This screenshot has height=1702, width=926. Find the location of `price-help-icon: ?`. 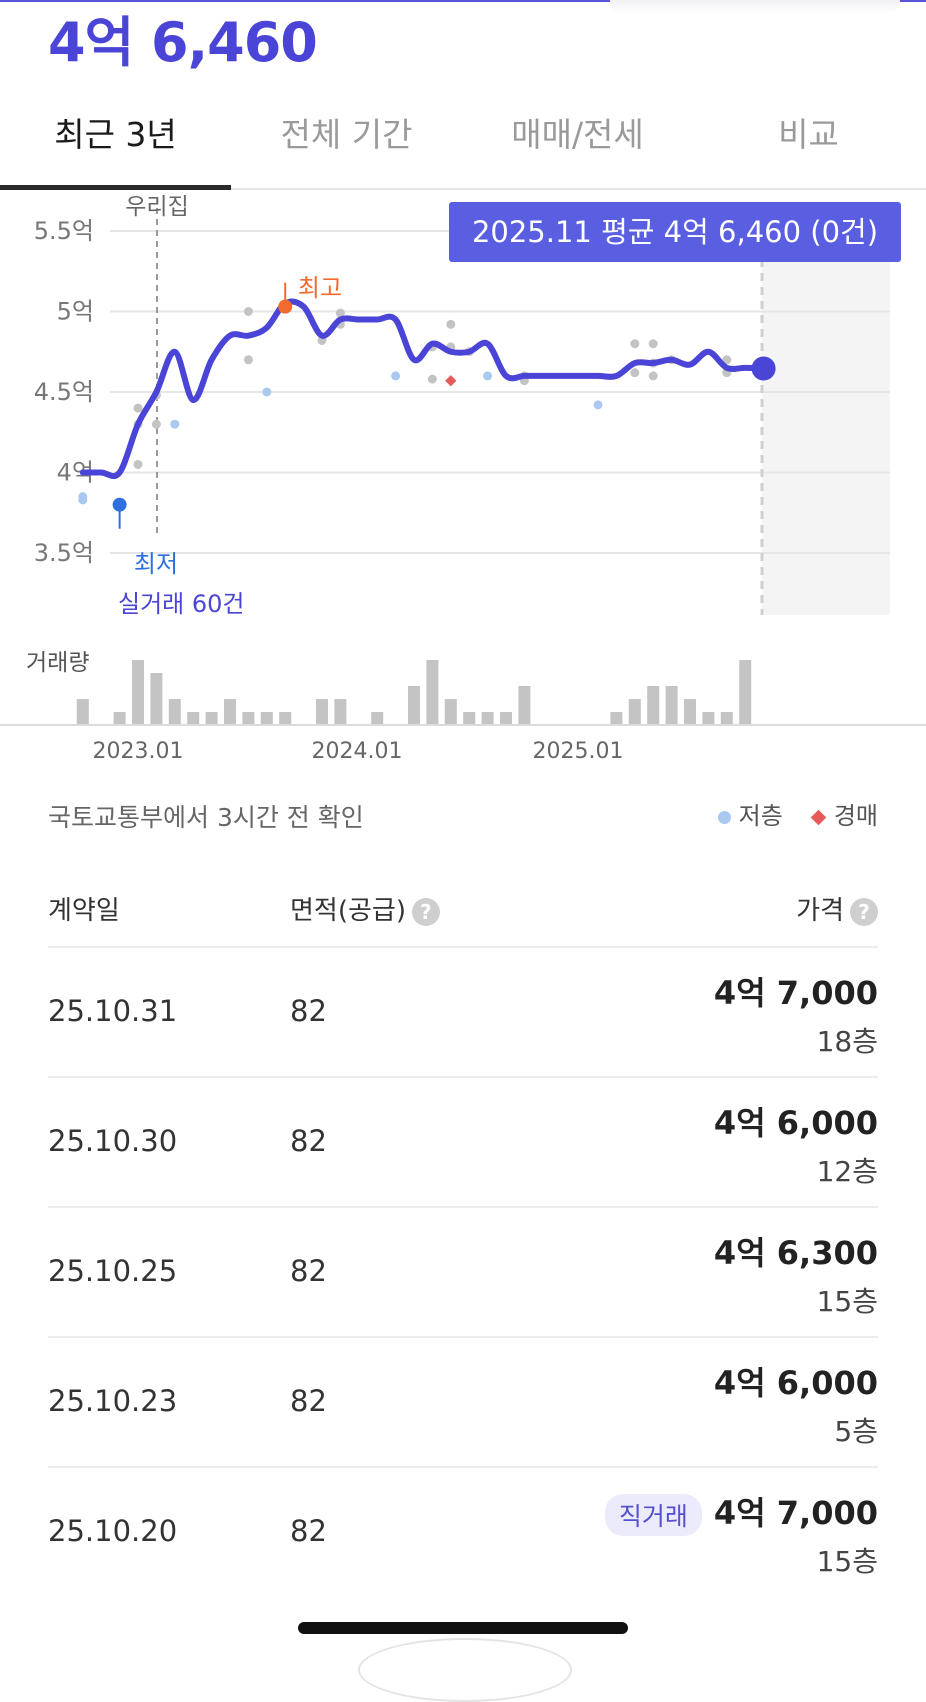

price-help-icon: ? is located at coordinates (864, 911).